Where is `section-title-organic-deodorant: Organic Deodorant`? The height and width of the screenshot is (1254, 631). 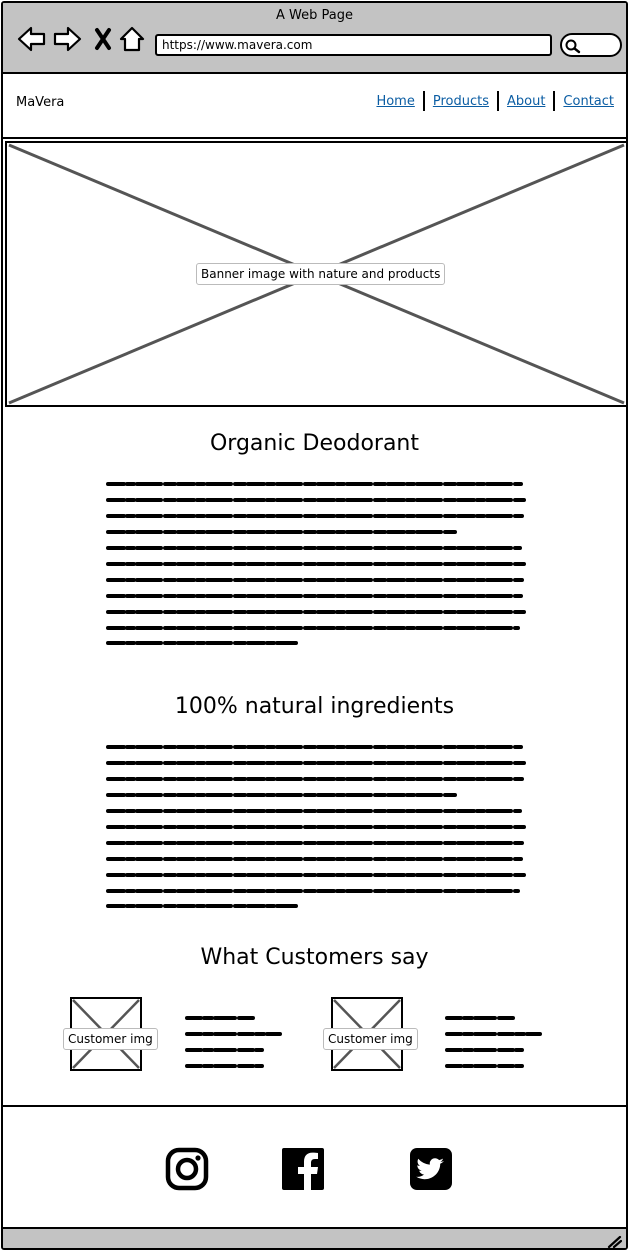 section-title-organic-deodorant: Organic Deodorant is located at coordinates (314, 443).